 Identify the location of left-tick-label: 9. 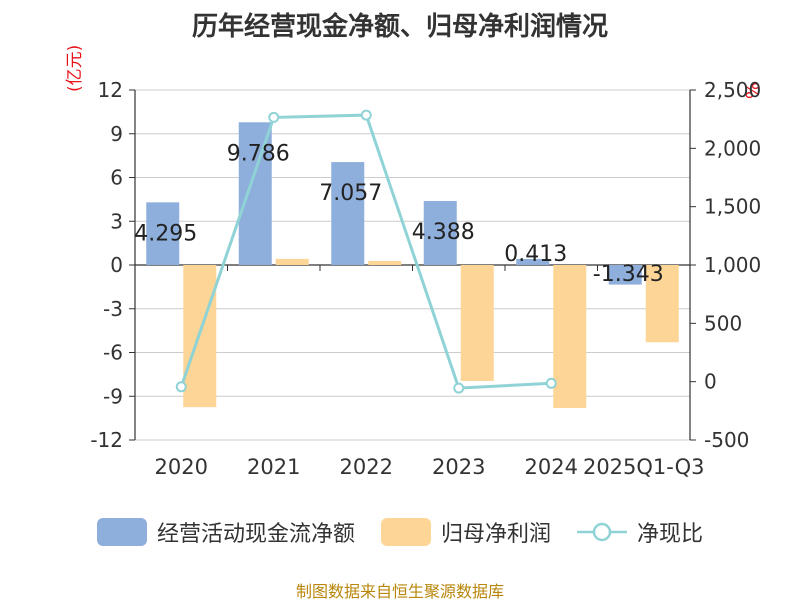
(116, 134).